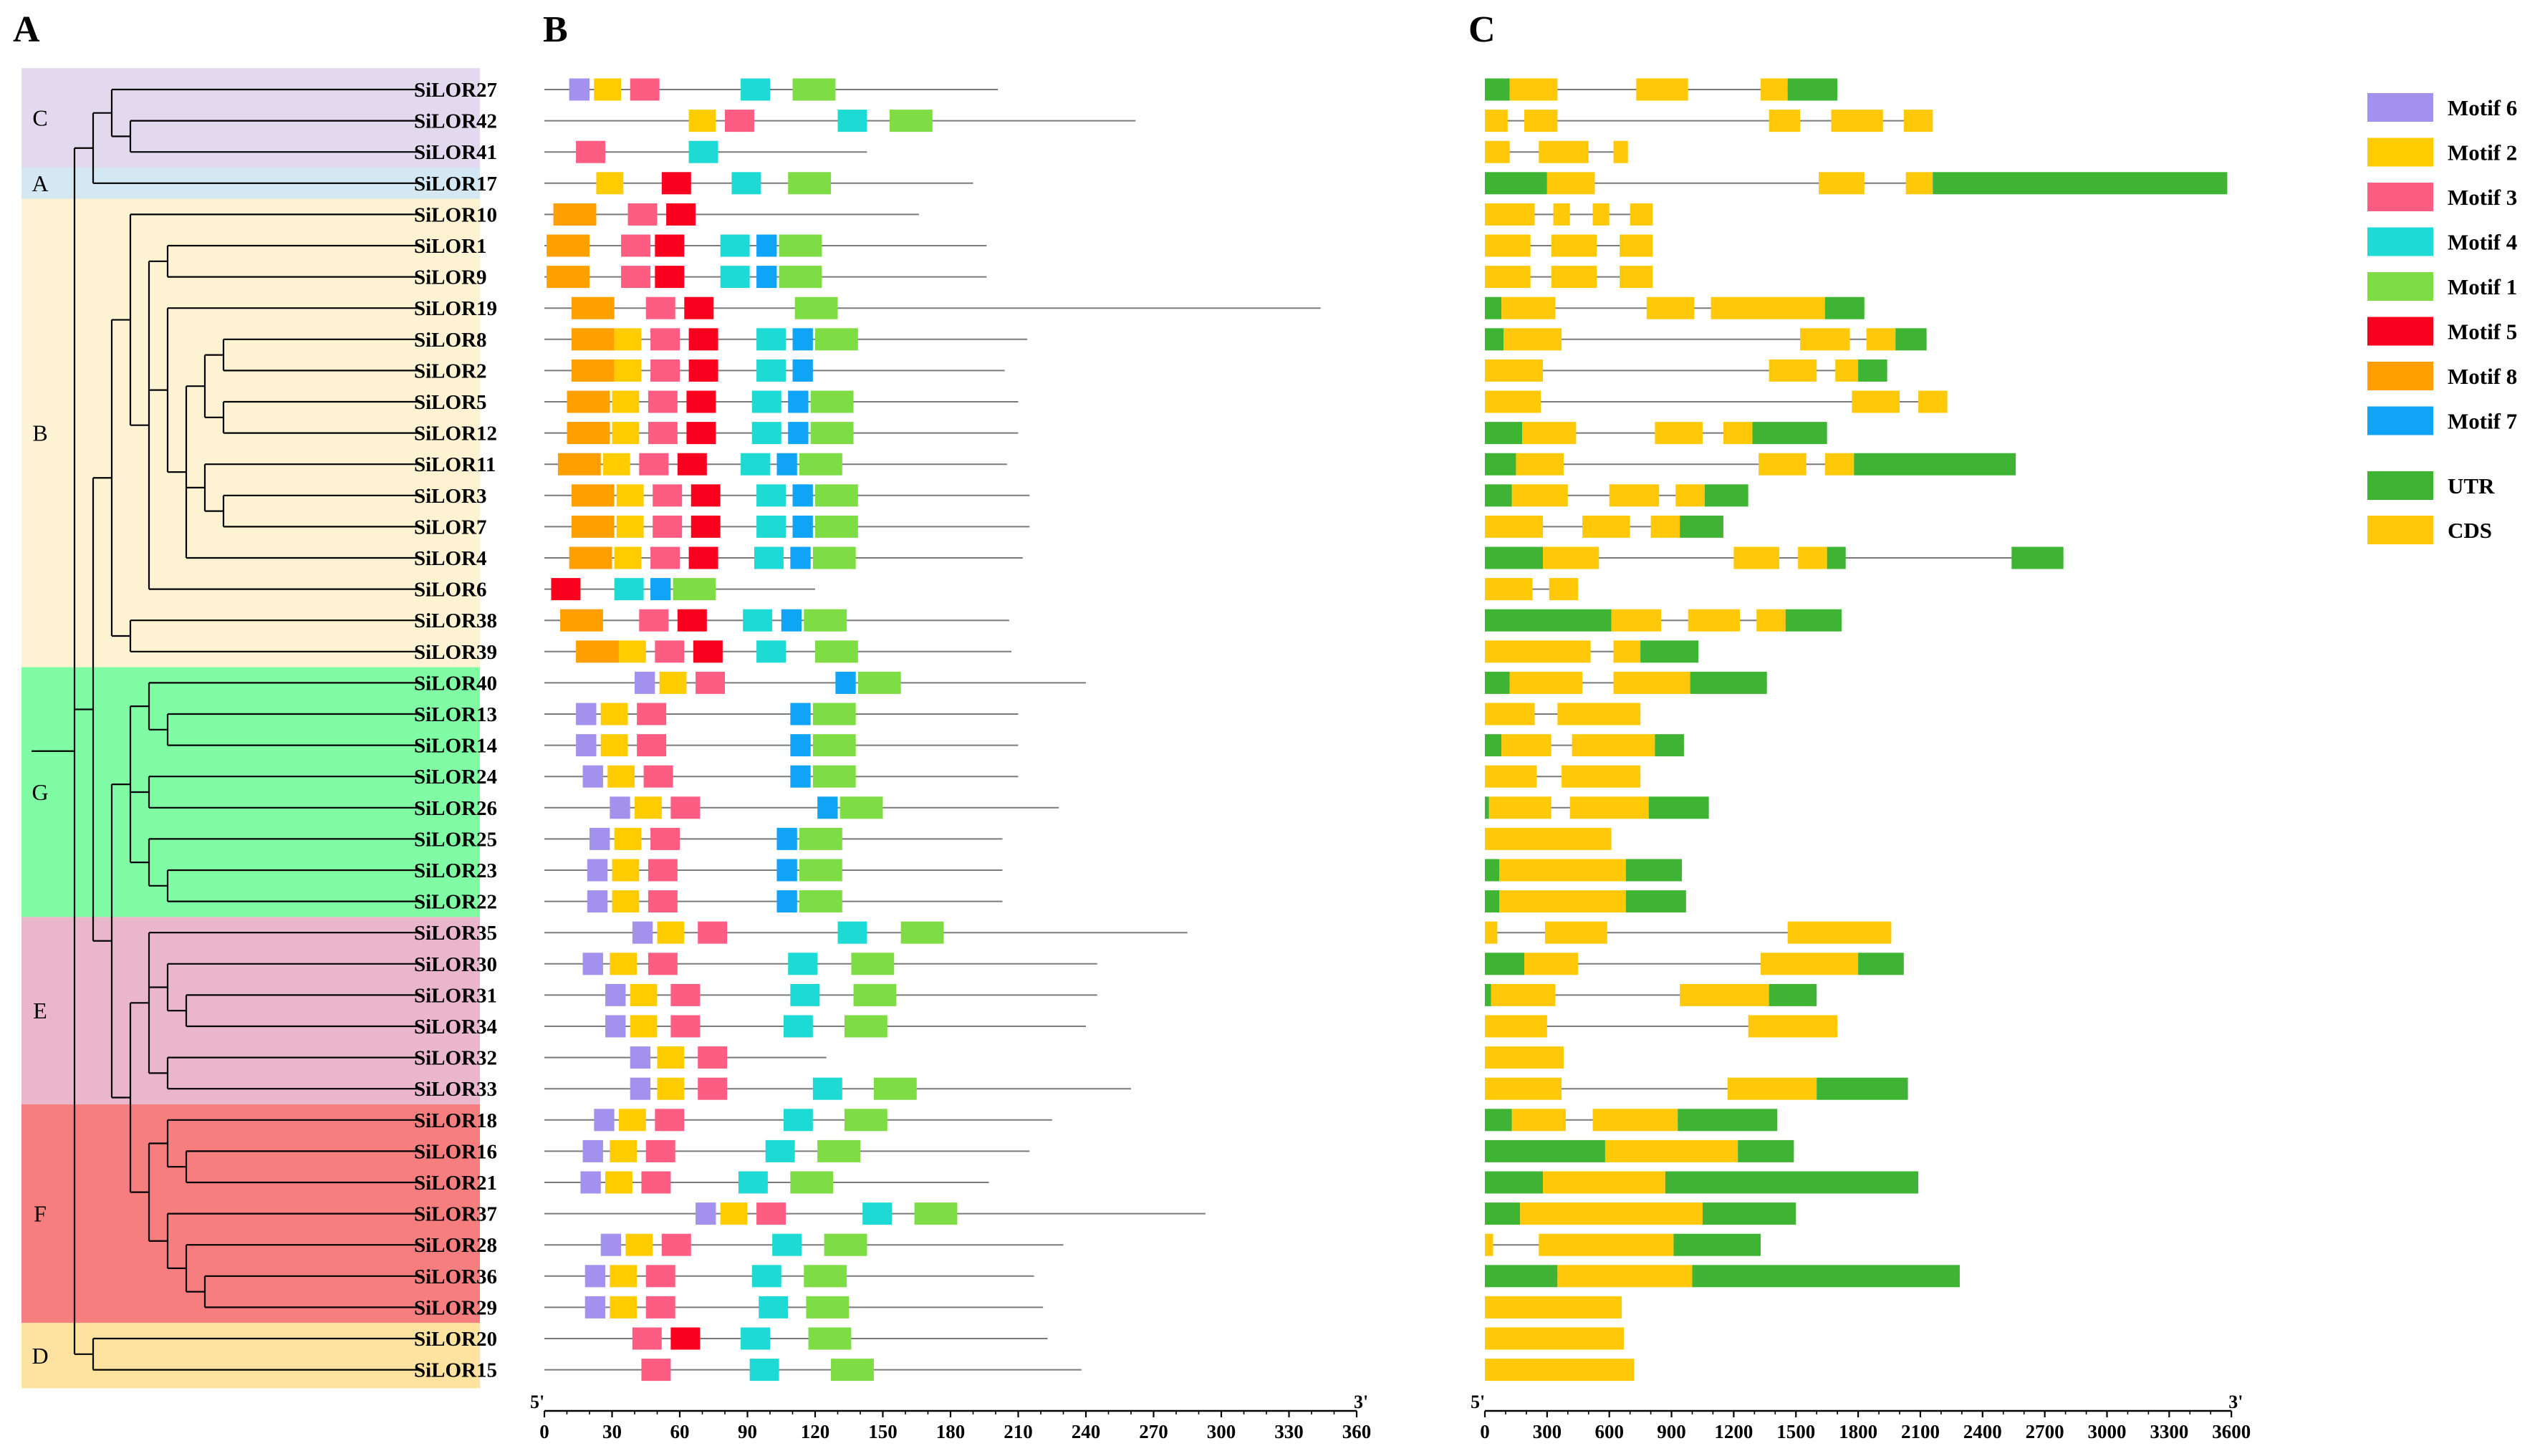 The image size is (2545, 1456). Describe the element at coordinates (951, 1417) in the screenshot. I see `motif-axis: 0 30 60 90 120 150 180 210 240 270 300 330 360 5' 3'` at that location.